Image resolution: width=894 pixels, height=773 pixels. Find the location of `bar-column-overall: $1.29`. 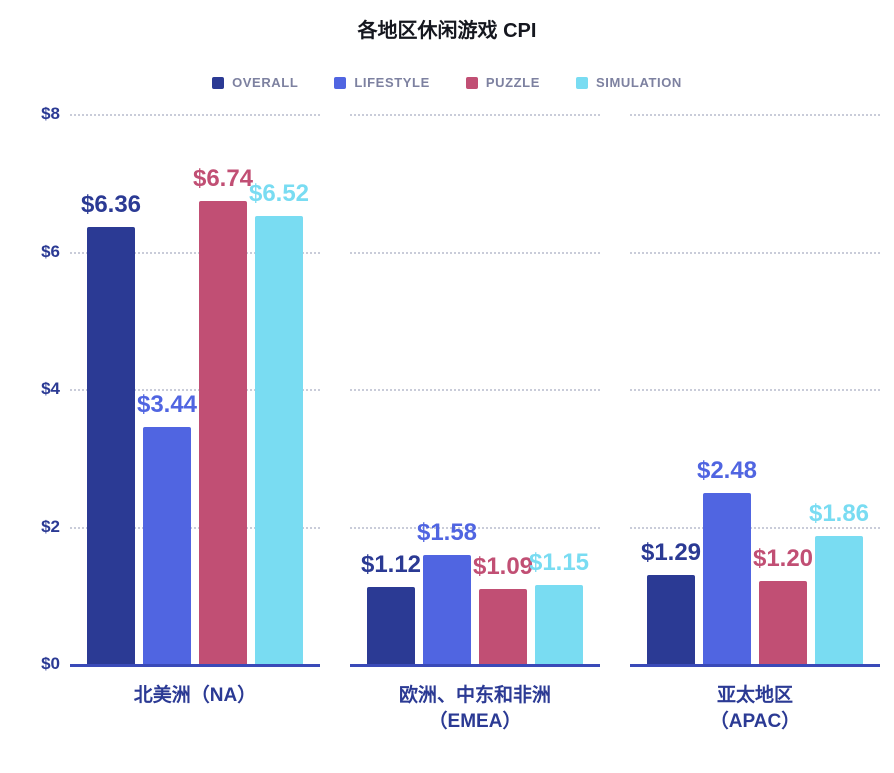

bar-column-overall: $1.29 is located at coordinates (671, 601).